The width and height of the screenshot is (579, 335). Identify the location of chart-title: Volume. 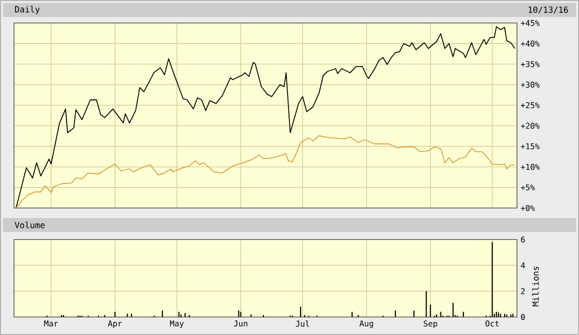
(29, 225).